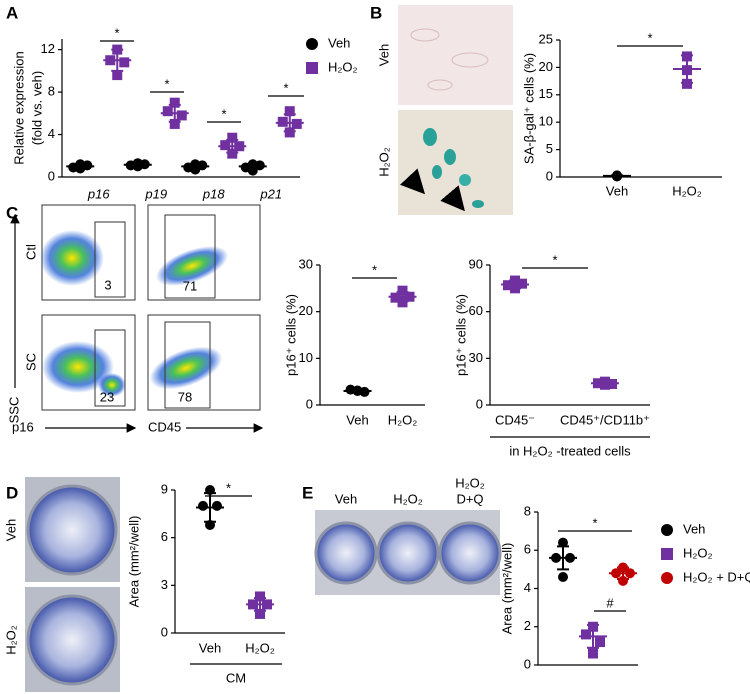 This screenshot has width=750, height=694. Describe the element at coordinates (376, 12) in the screenshot. I see `panel-label: B` at that location.